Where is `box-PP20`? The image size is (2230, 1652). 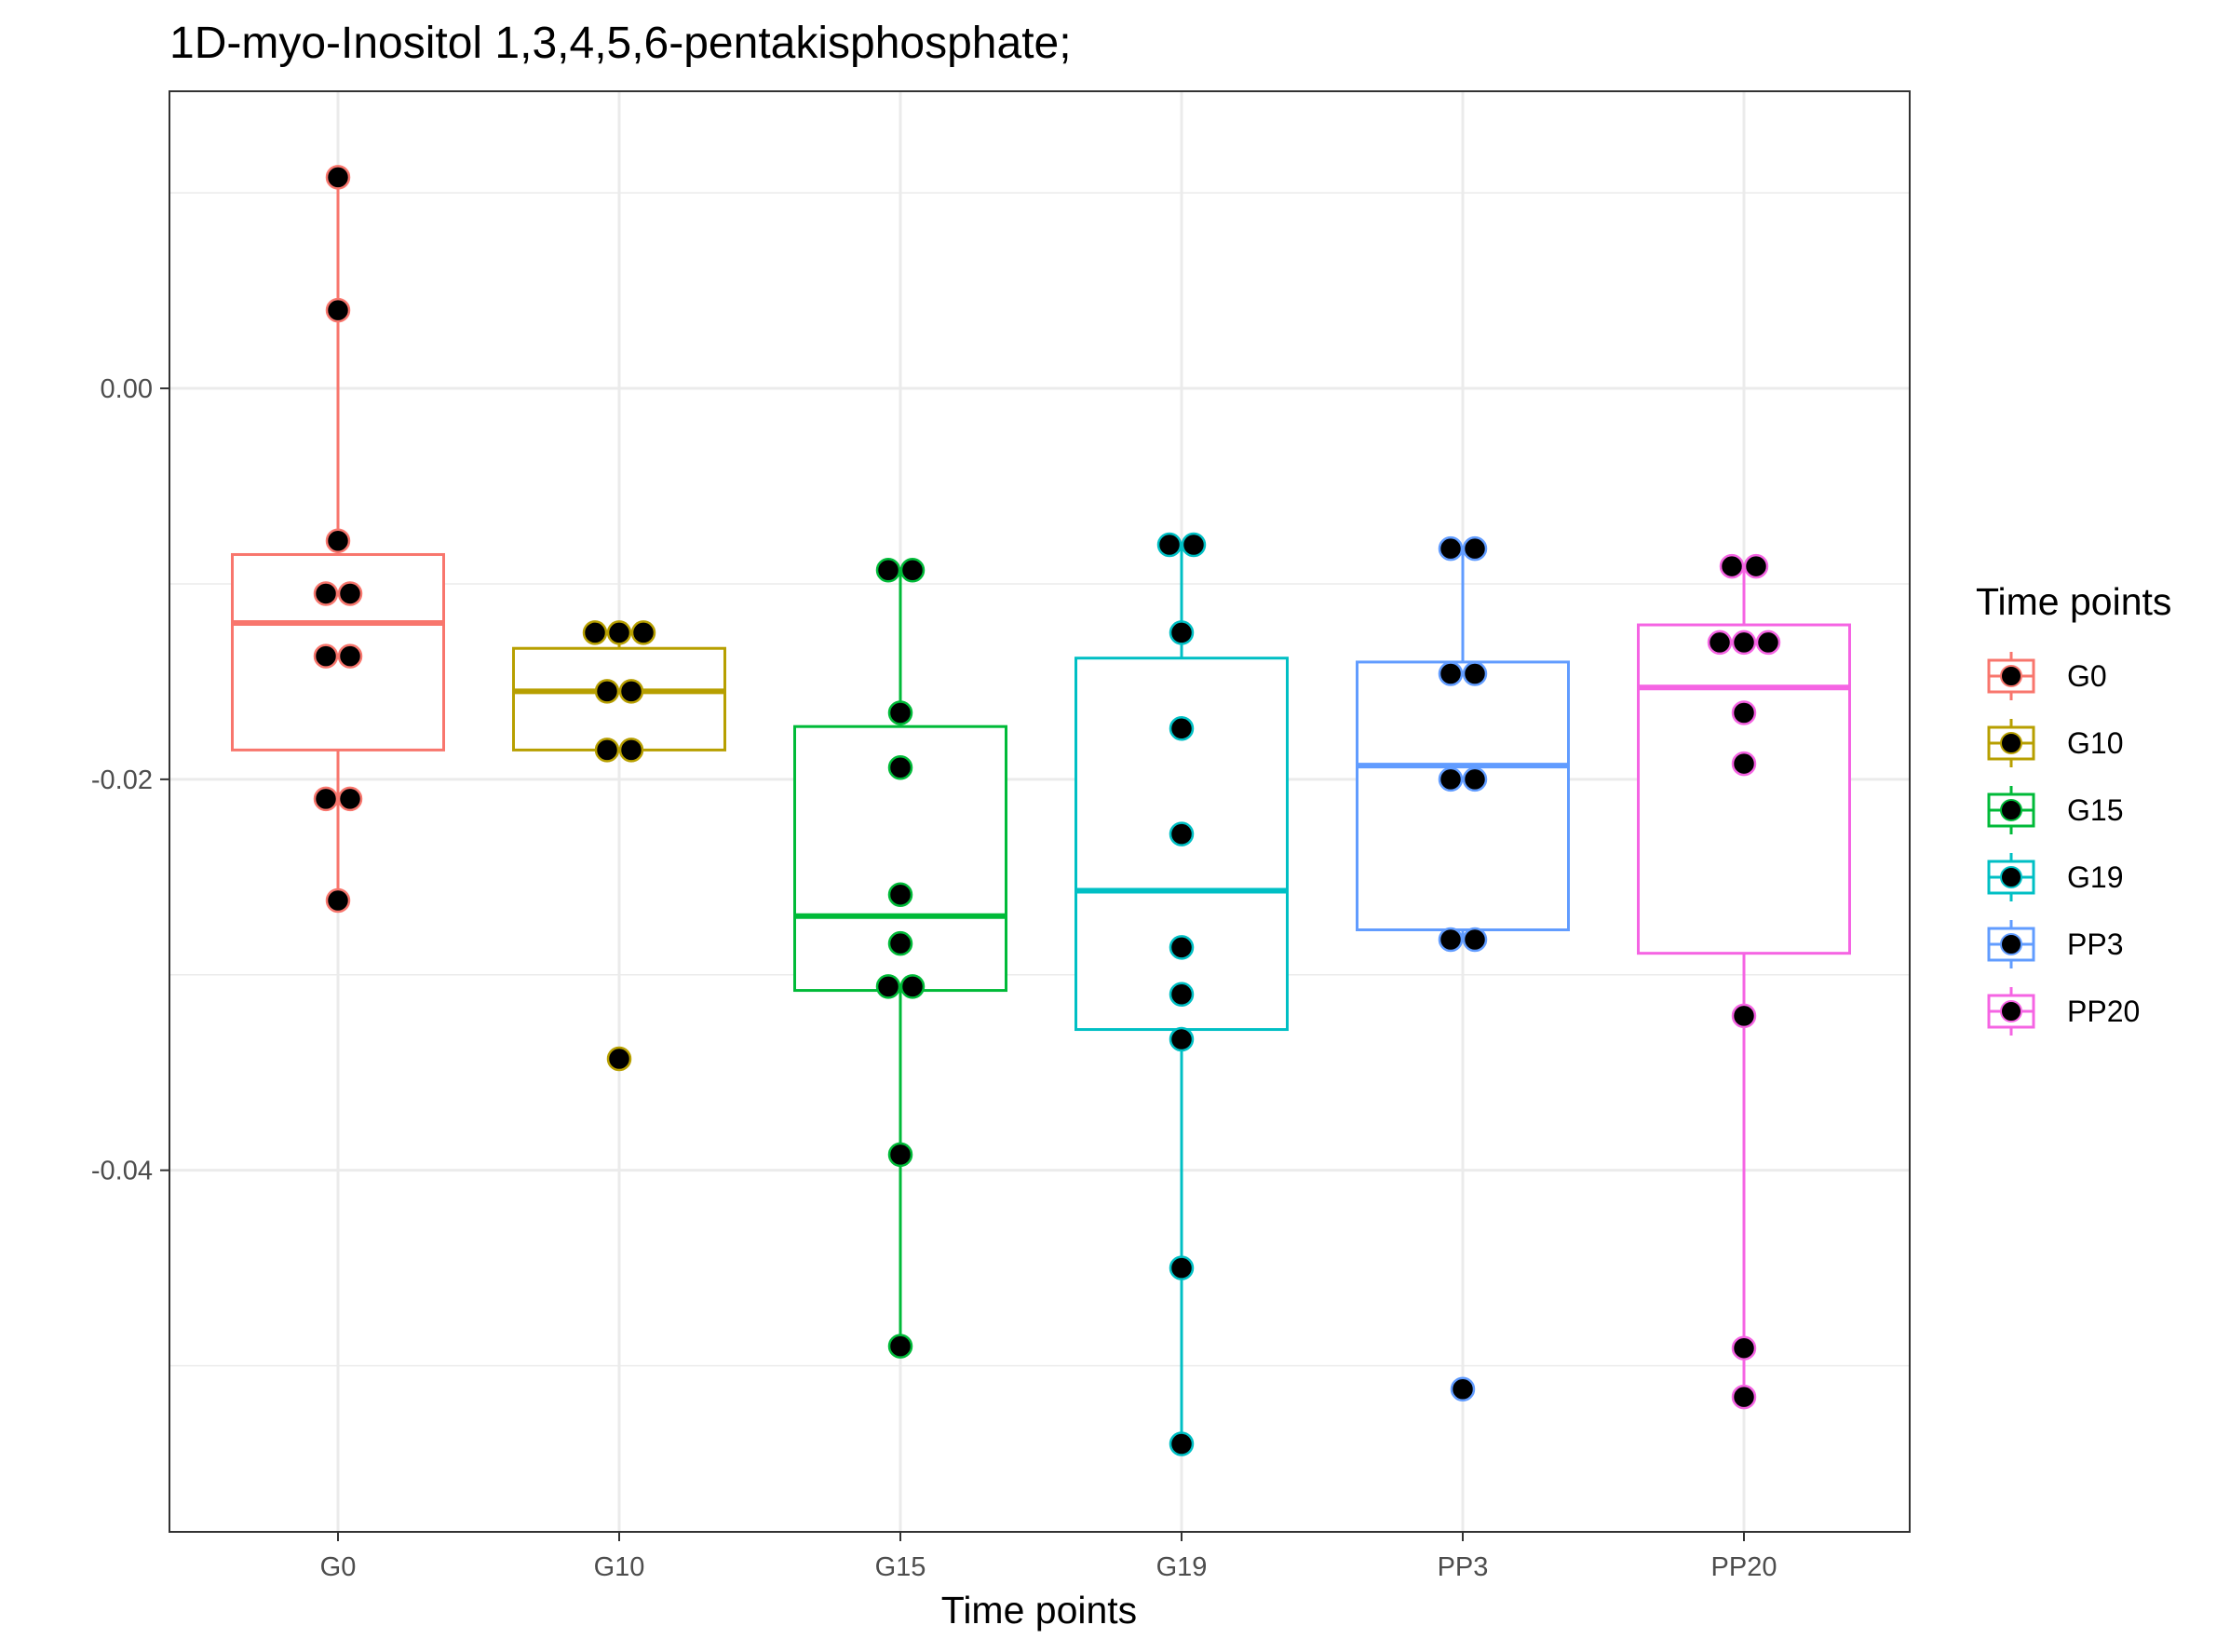
box-PP20 is located at coordinates (1744, 789).